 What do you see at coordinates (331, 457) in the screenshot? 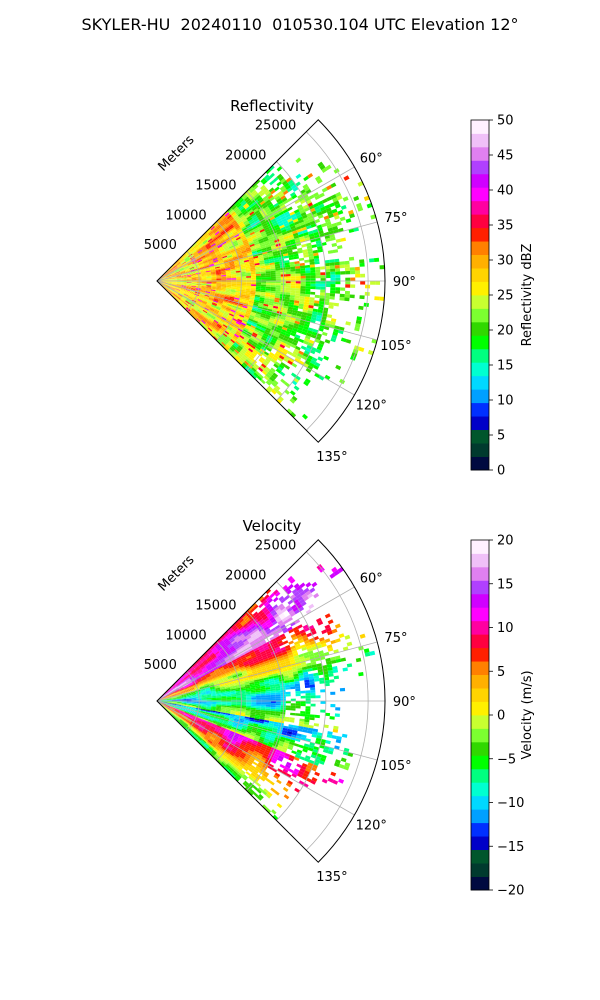
I see `azimuth-tick-label: 135°` at bounding box center [331, 457].